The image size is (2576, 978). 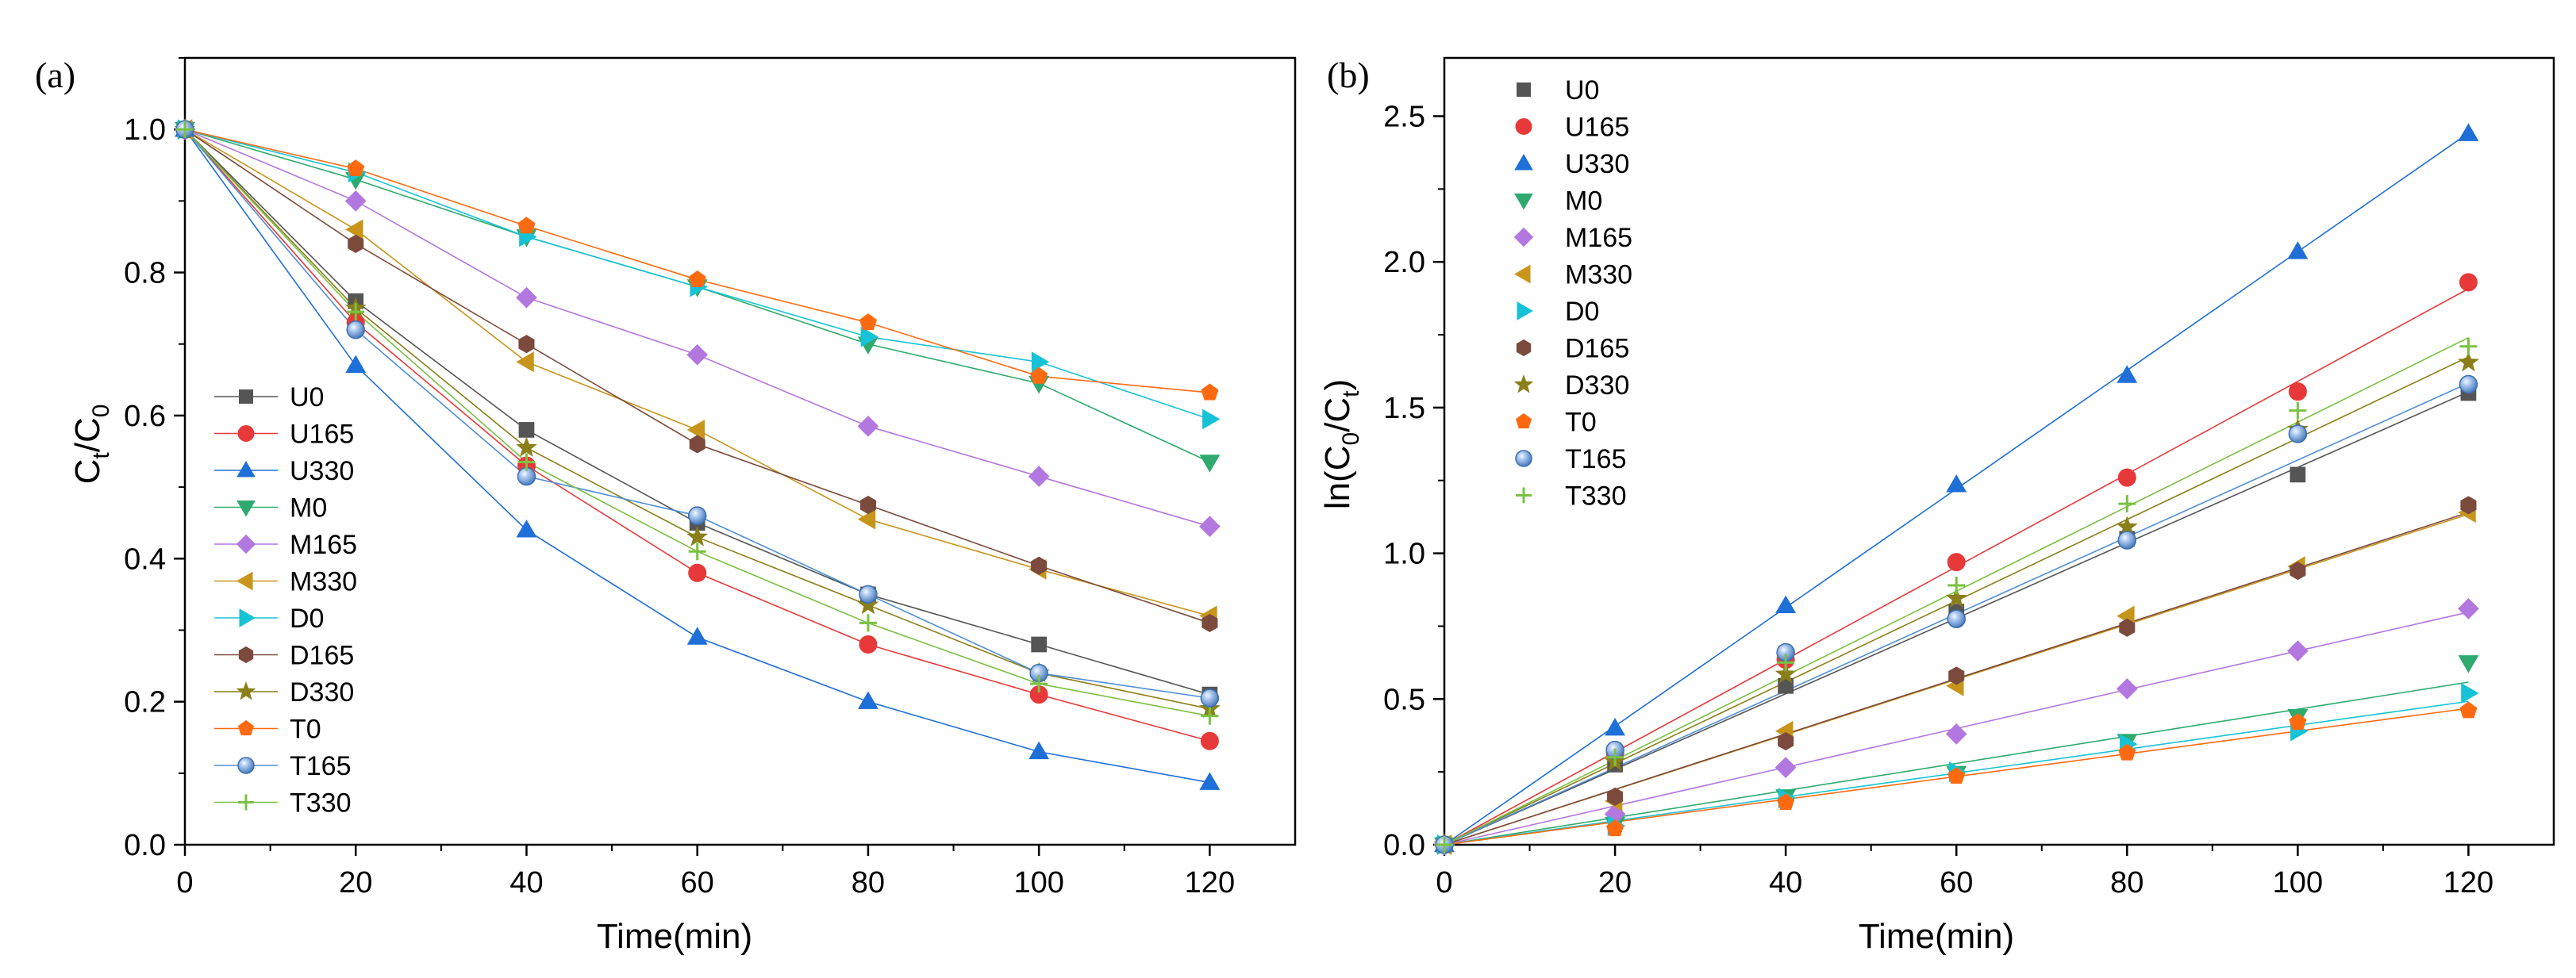 What do you see at coordinates (1444, 883) in the screenshot?
I see `panel-b-x-tick-label: 0` at bounding box center [1444, 883].